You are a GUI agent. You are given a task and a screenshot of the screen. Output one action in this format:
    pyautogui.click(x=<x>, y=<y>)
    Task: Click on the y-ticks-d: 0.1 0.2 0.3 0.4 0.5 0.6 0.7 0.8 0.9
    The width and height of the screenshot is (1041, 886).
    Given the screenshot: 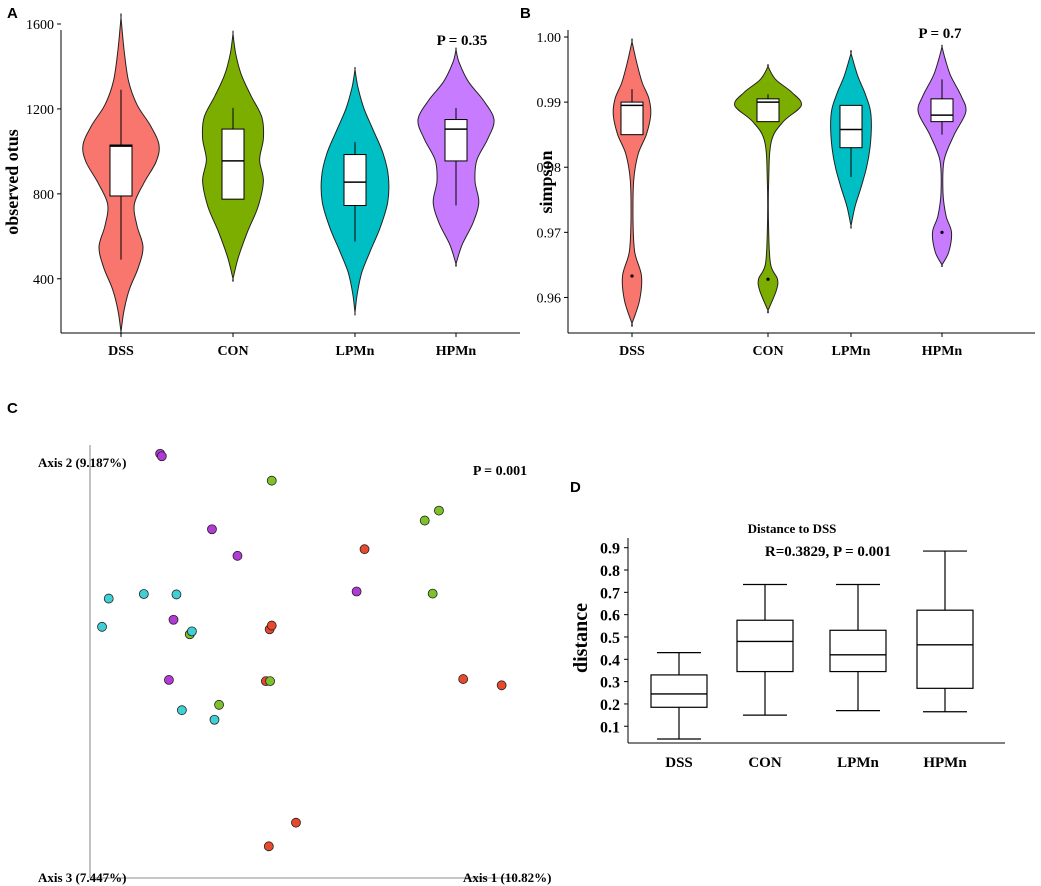 What is the action you would take?
    pyautogui.click(x=614, y=638)
    